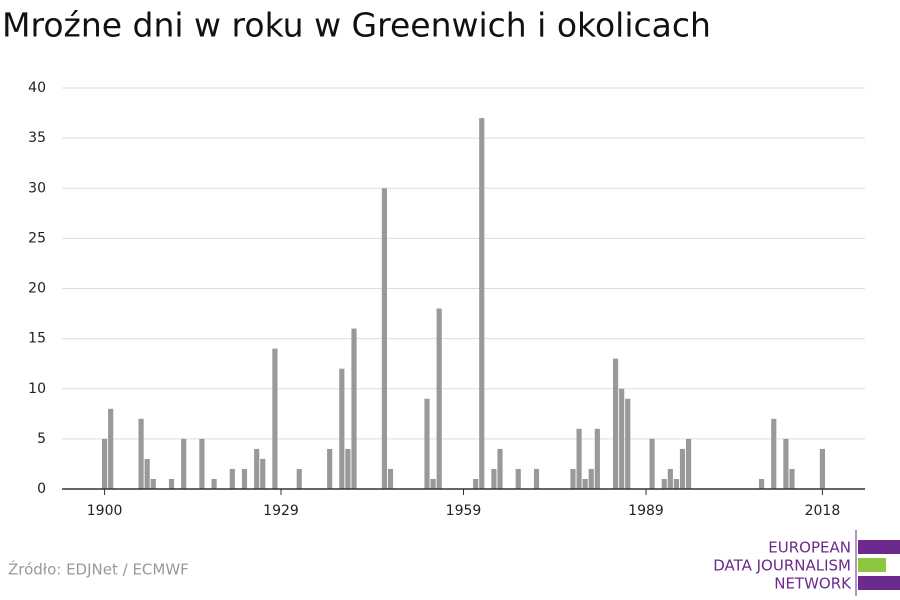 This screenshot has width=900, height=600. I want to click on x-tick-label: 2018, so click(823, 511).